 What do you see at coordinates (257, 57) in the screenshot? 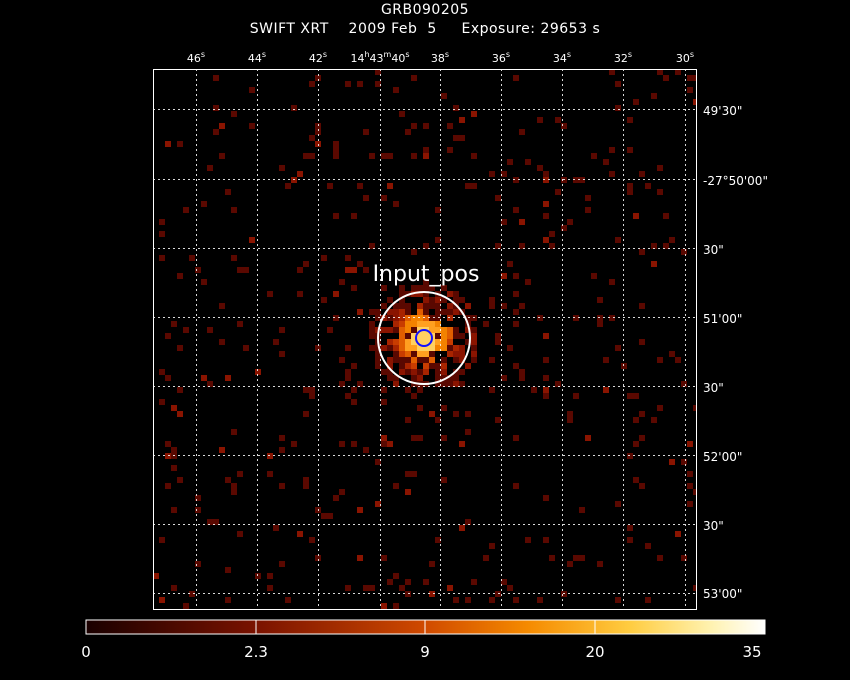
I see `ra-tick-label: 44s` at bounding box center [257, 57].